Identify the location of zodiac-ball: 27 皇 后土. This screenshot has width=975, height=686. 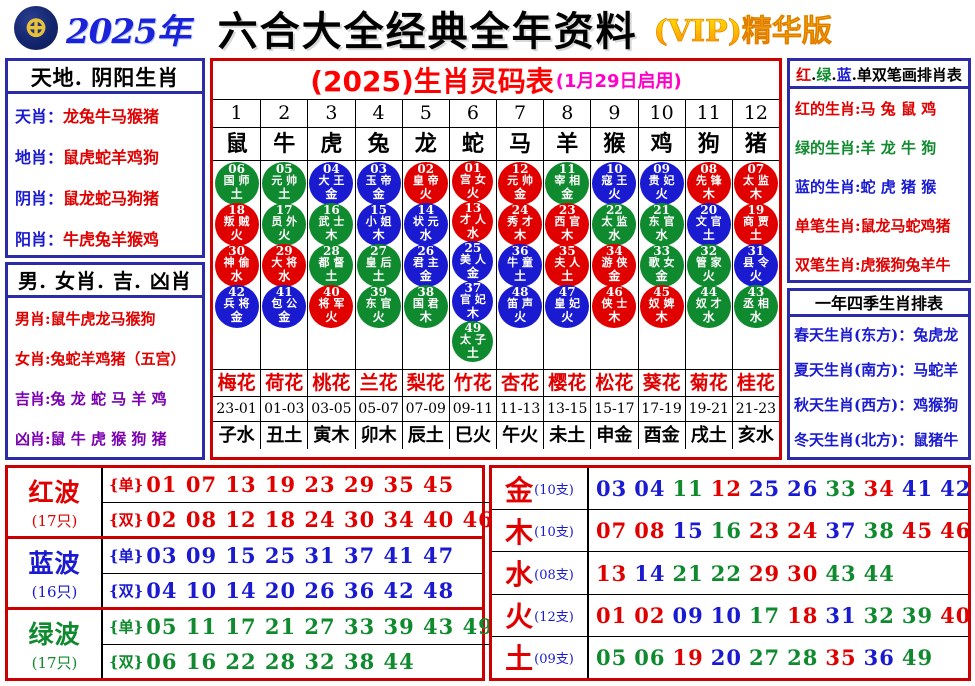
(378, 265).